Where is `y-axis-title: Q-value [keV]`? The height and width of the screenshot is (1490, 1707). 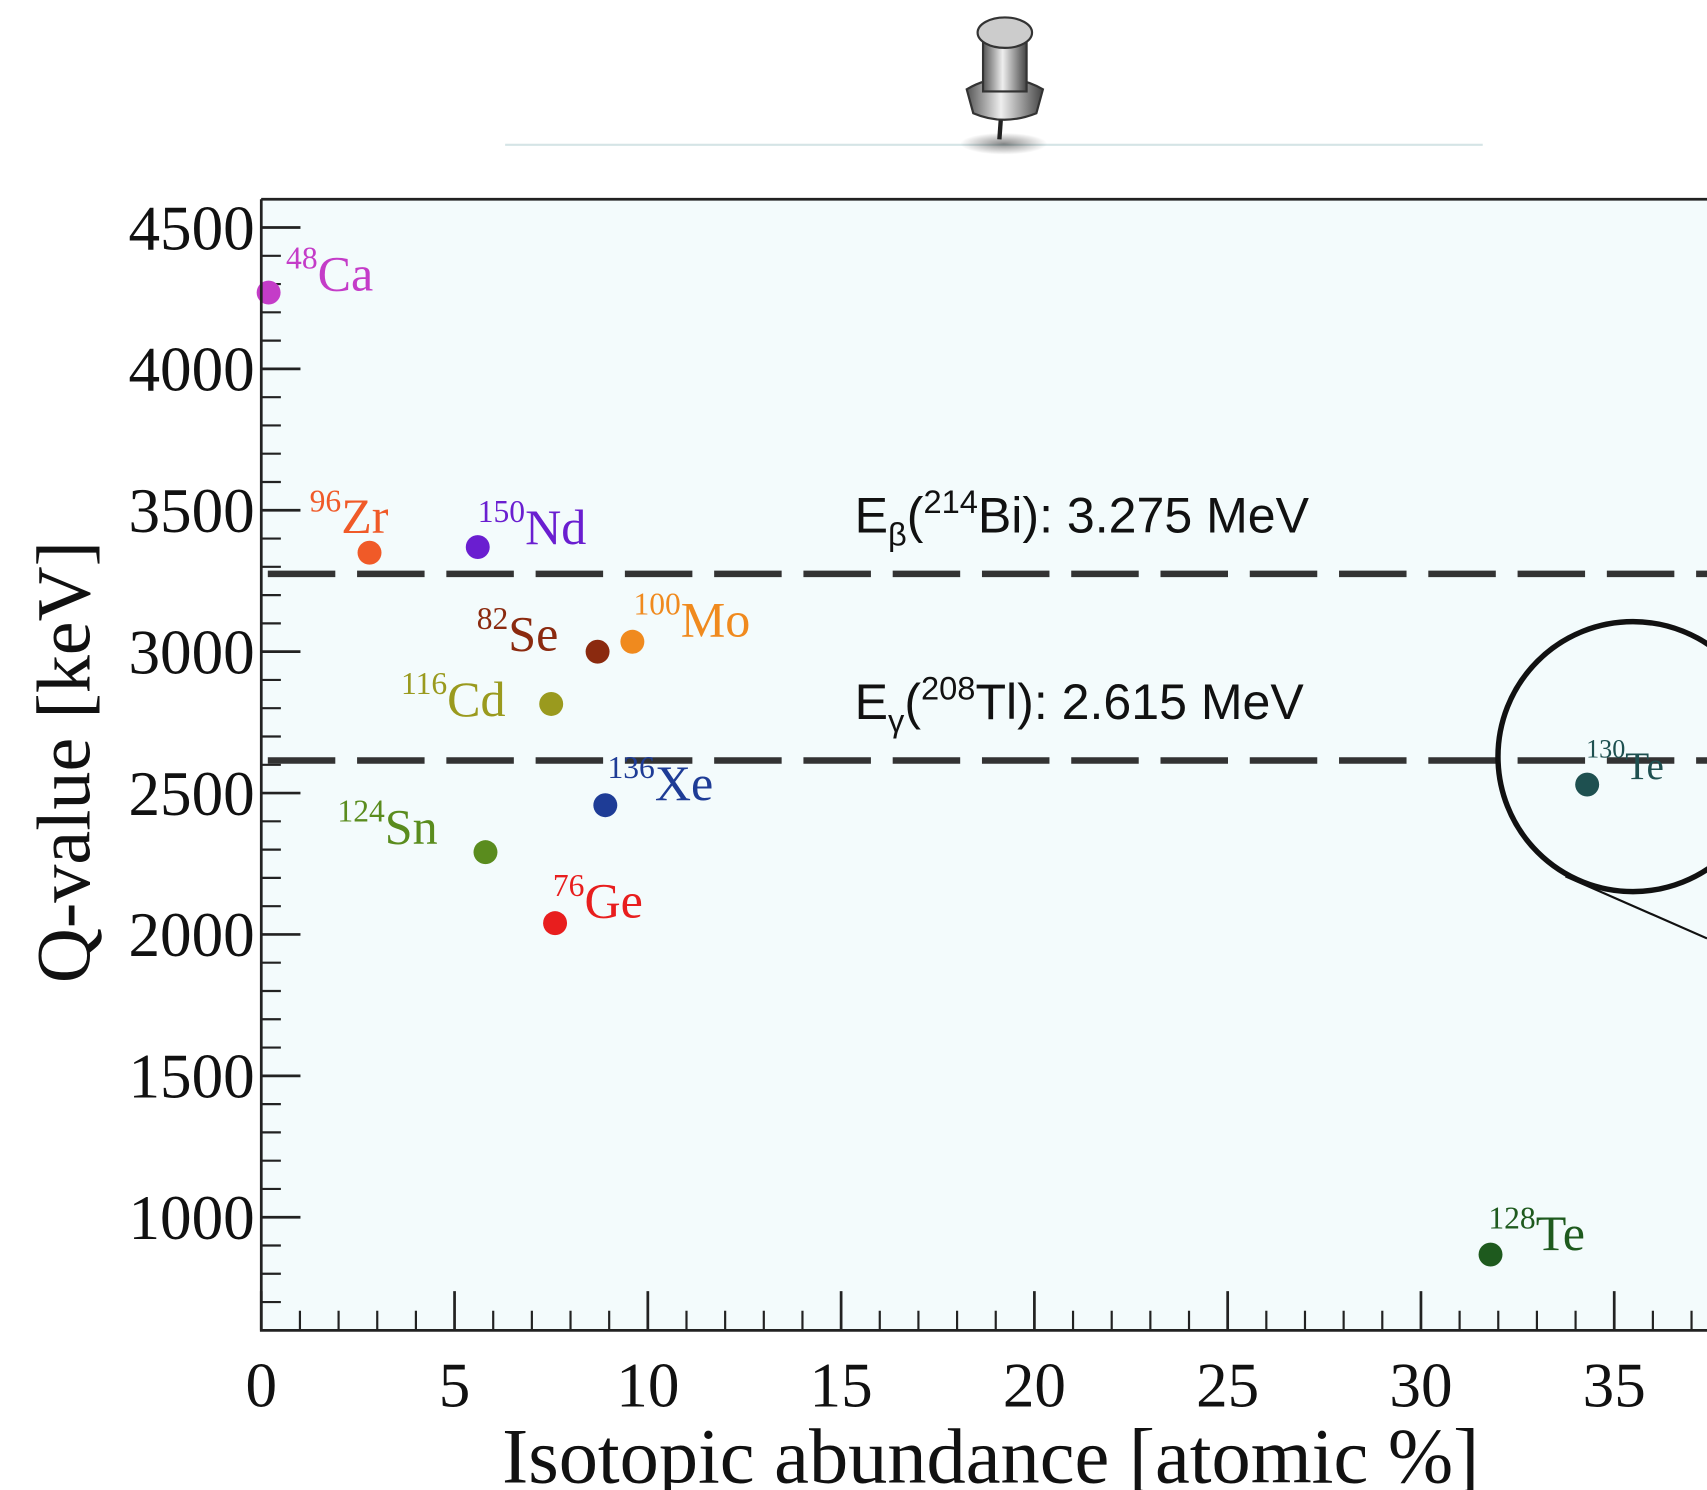 y-axis-title: Q-value [keV] is located at coordinates (64, 762).